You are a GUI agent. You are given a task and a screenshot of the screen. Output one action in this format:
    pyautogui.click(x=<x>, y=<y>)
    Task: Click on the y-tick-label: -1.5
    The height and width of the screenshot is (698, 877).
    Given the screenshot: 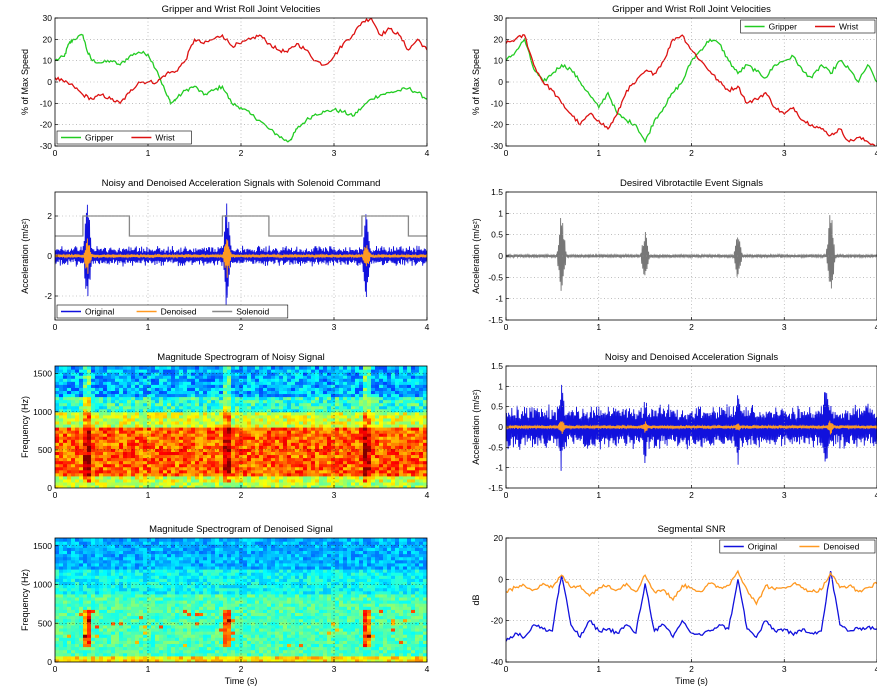 What is the action you would take?
    pyautogui.click(x=495, y=320)
    